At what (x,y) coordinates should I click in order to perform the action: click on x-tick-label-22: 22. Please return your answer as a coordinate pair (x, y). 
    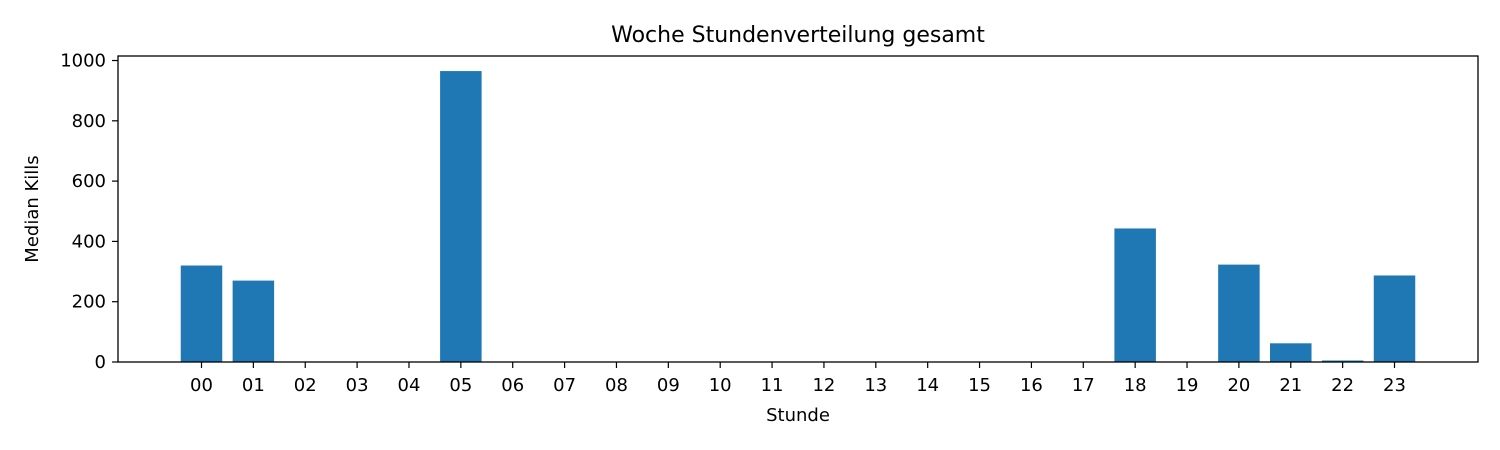
    Looking at the image, I should click on (1342, 385).